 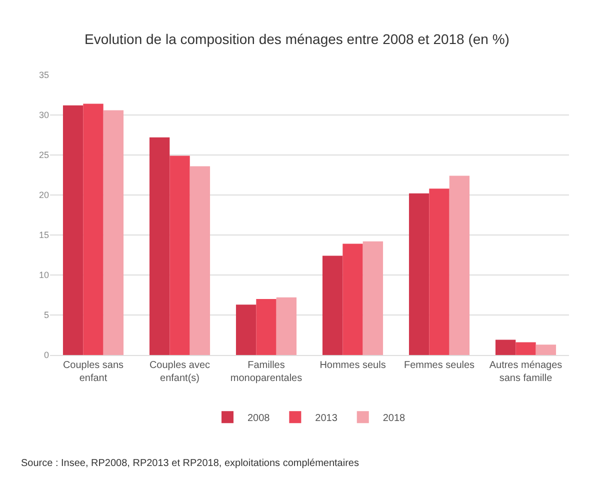 What do you see at coordinates (93, 372) in the screenshot?
I see `x-tick-label: Couples sans enfant` at bounding box center [93, 372].